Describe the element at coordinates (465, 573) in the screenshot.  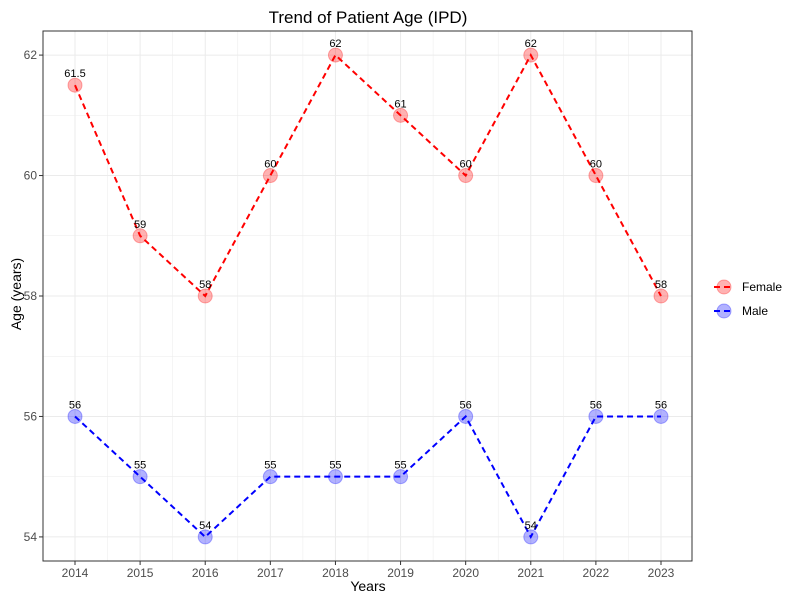
I see `x-tick-label: 2020` at that location.